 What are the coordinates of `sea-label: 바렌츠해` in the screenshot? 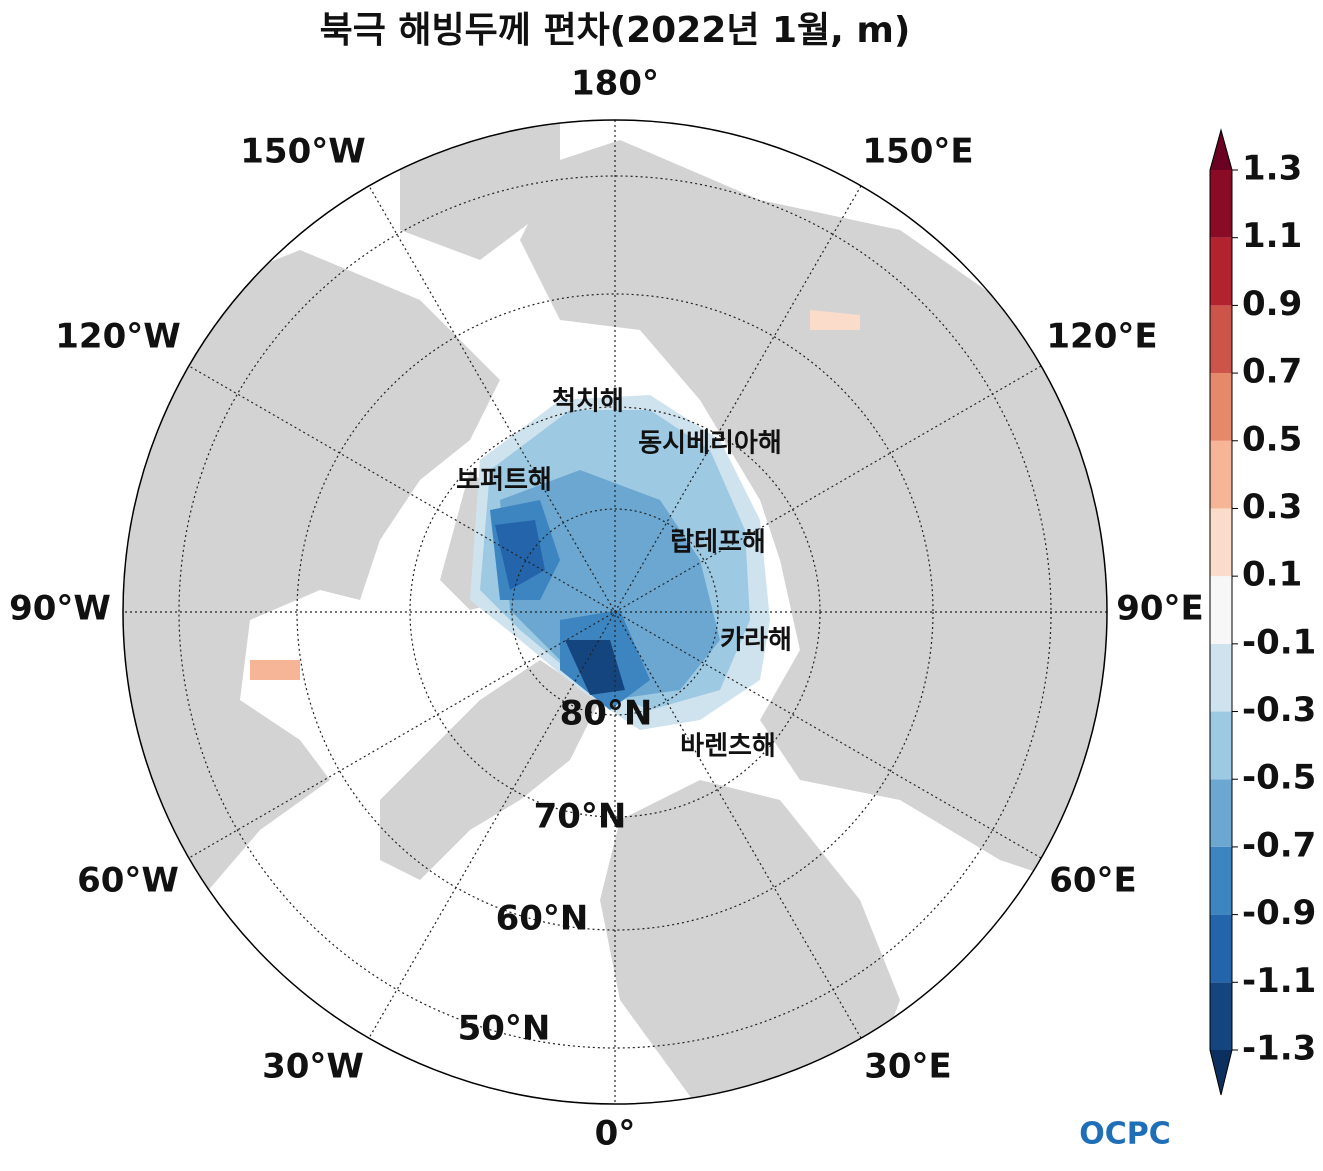 It's located at (728, 747).